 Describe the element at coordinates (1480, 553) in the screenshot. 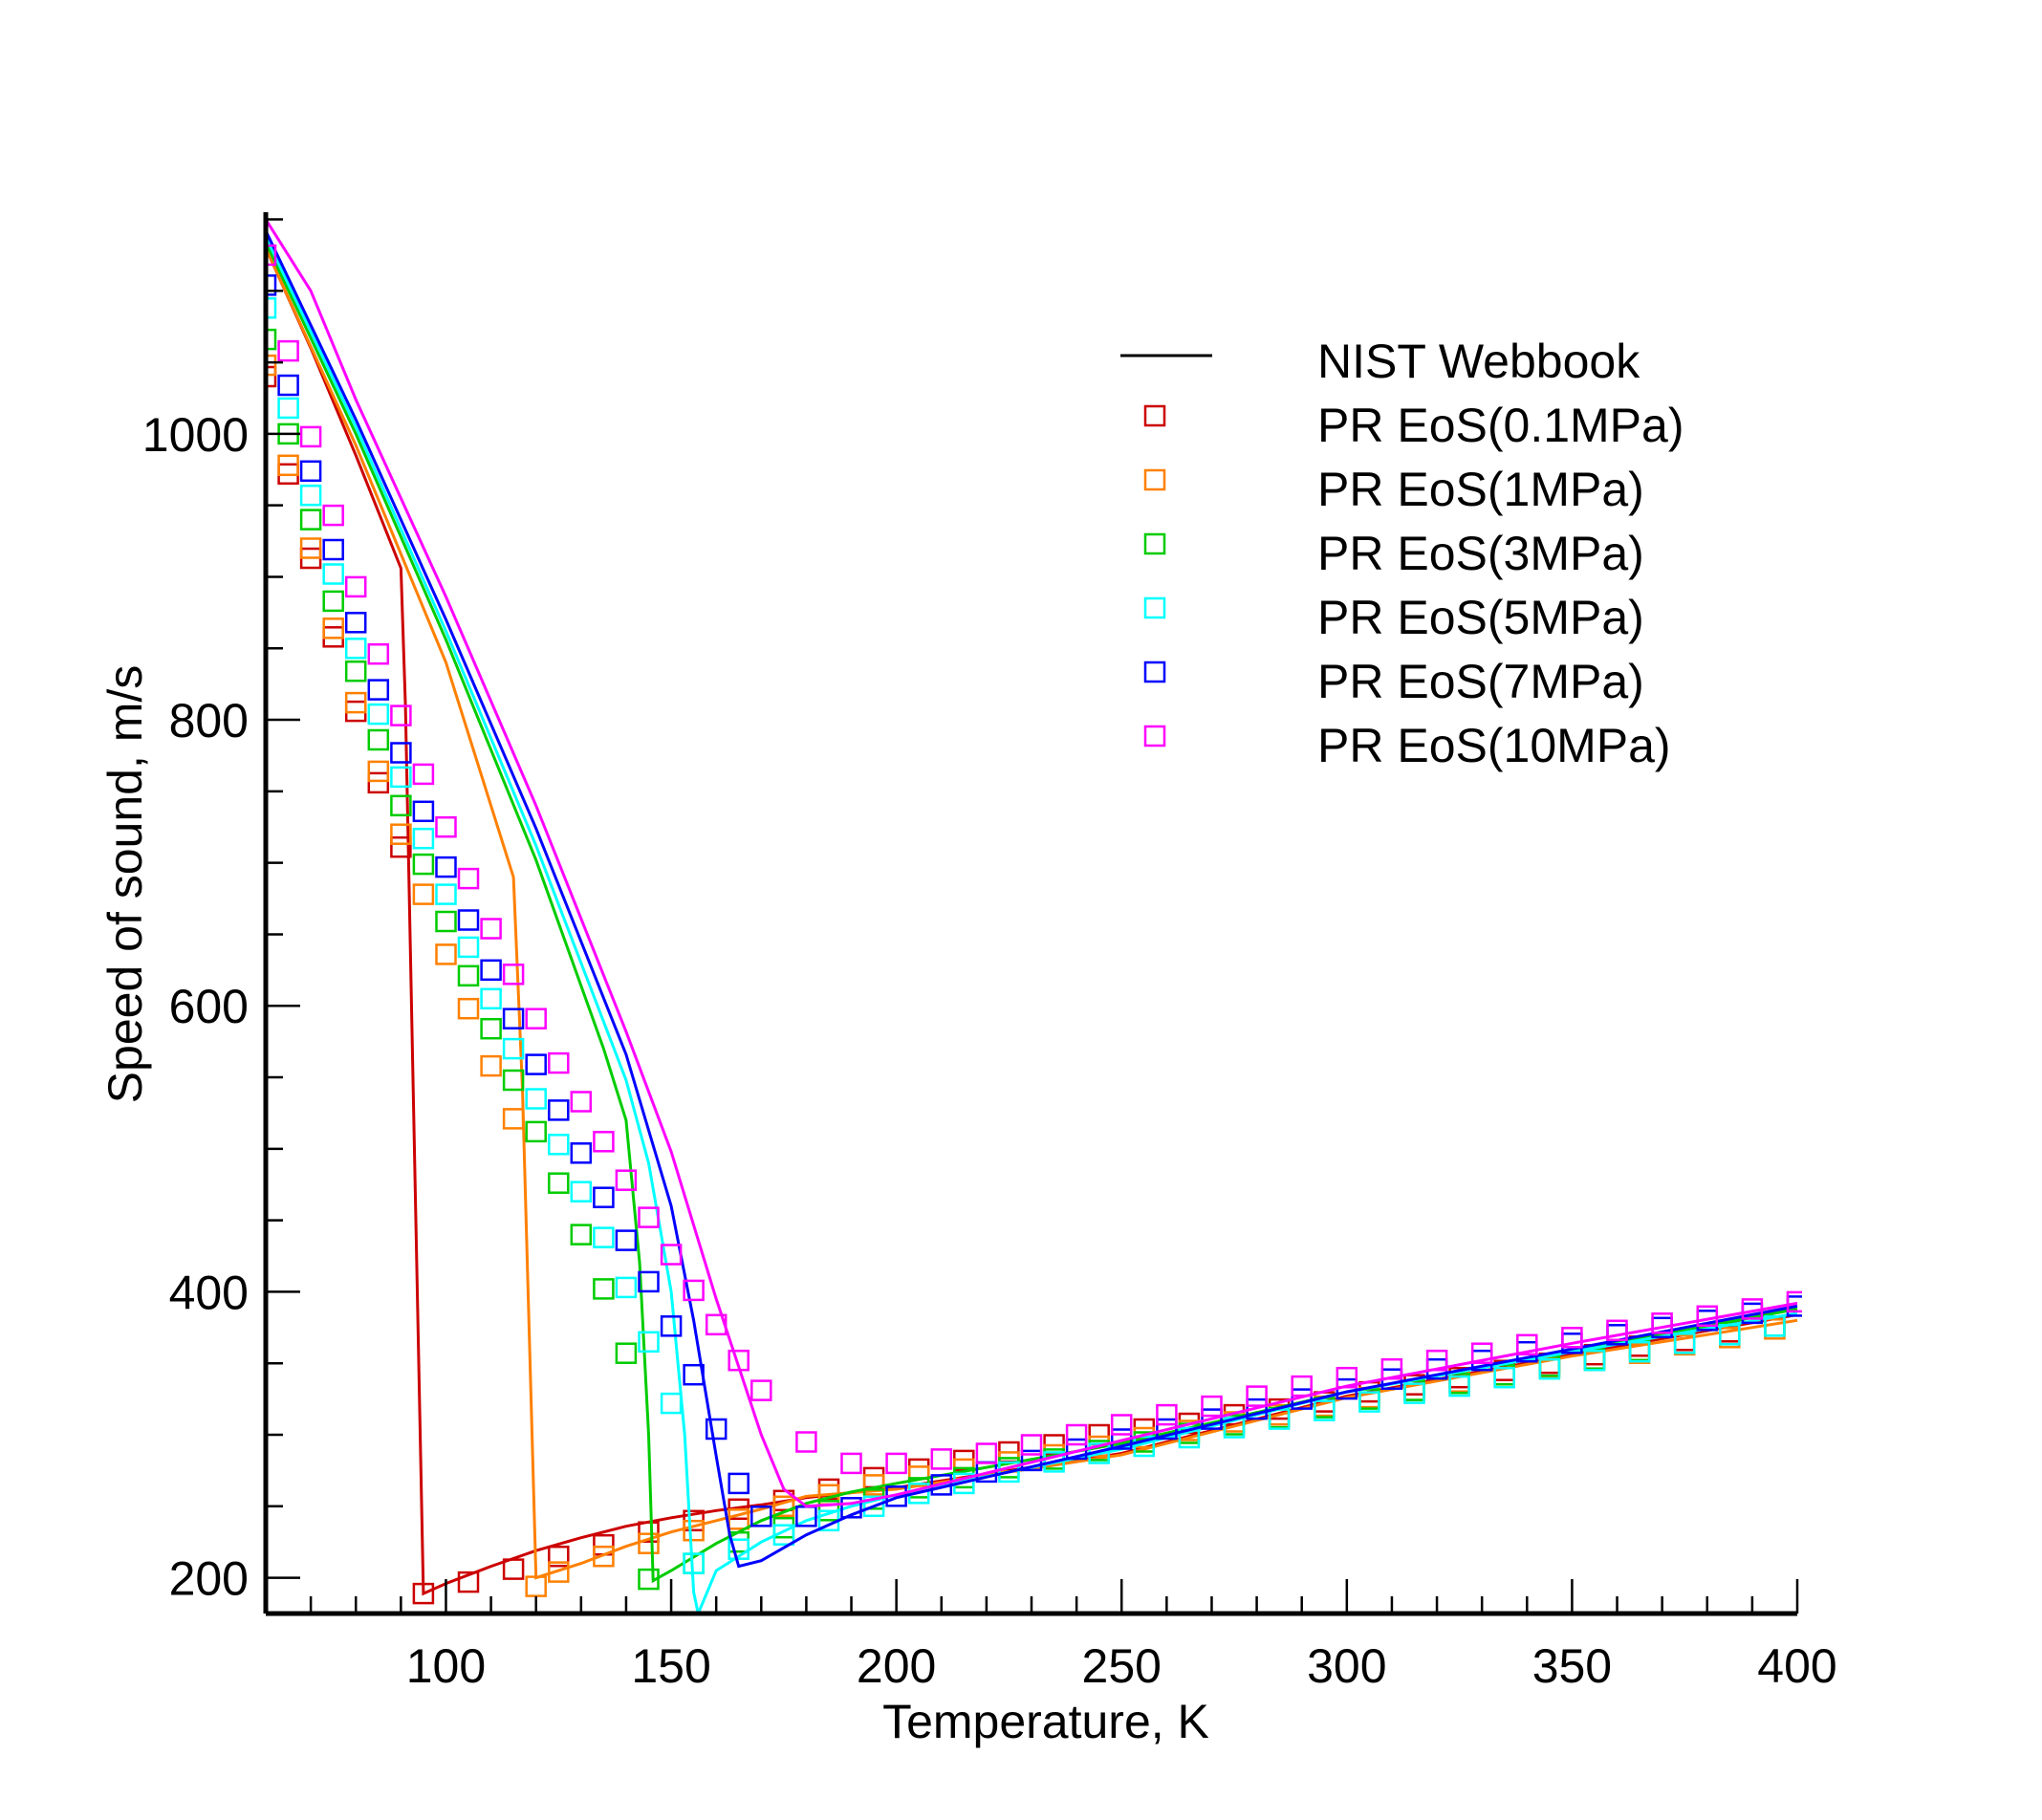

I see `legend-label-3mpa: PR EoS(3MPa)` at that location.